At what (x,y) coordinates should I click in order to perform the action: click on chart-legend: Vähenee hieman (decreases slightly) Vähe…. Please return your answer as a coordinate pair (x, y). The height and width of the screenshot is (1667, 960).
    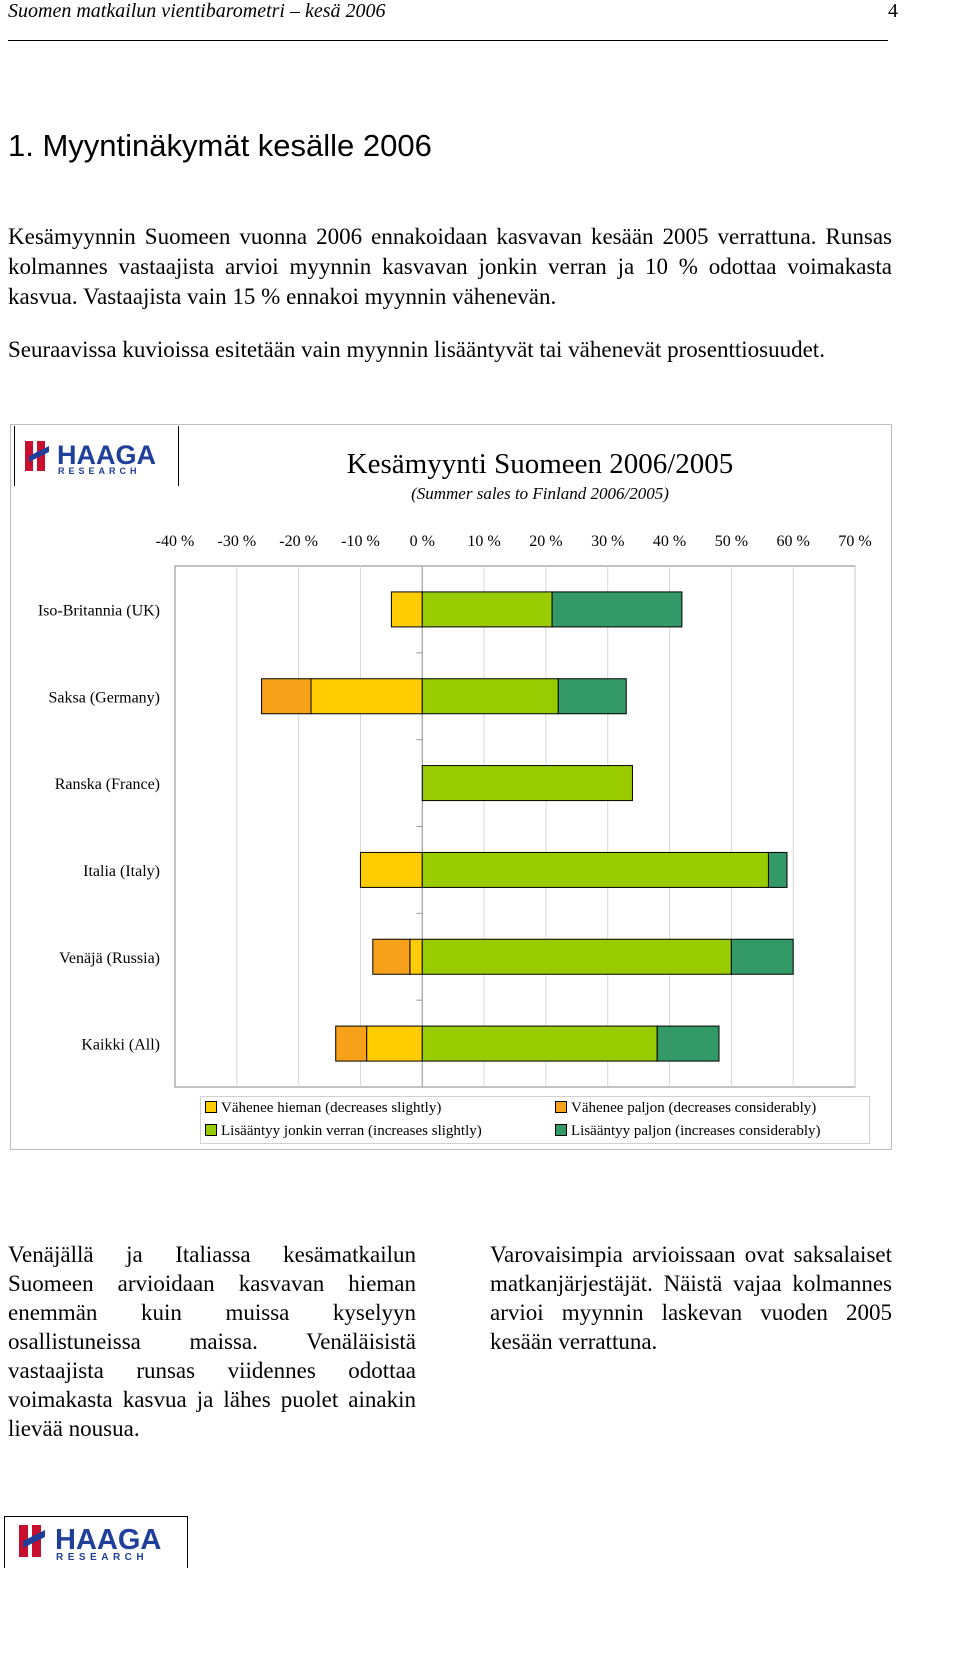
    Looking at the image, I should click on (535, 1120).